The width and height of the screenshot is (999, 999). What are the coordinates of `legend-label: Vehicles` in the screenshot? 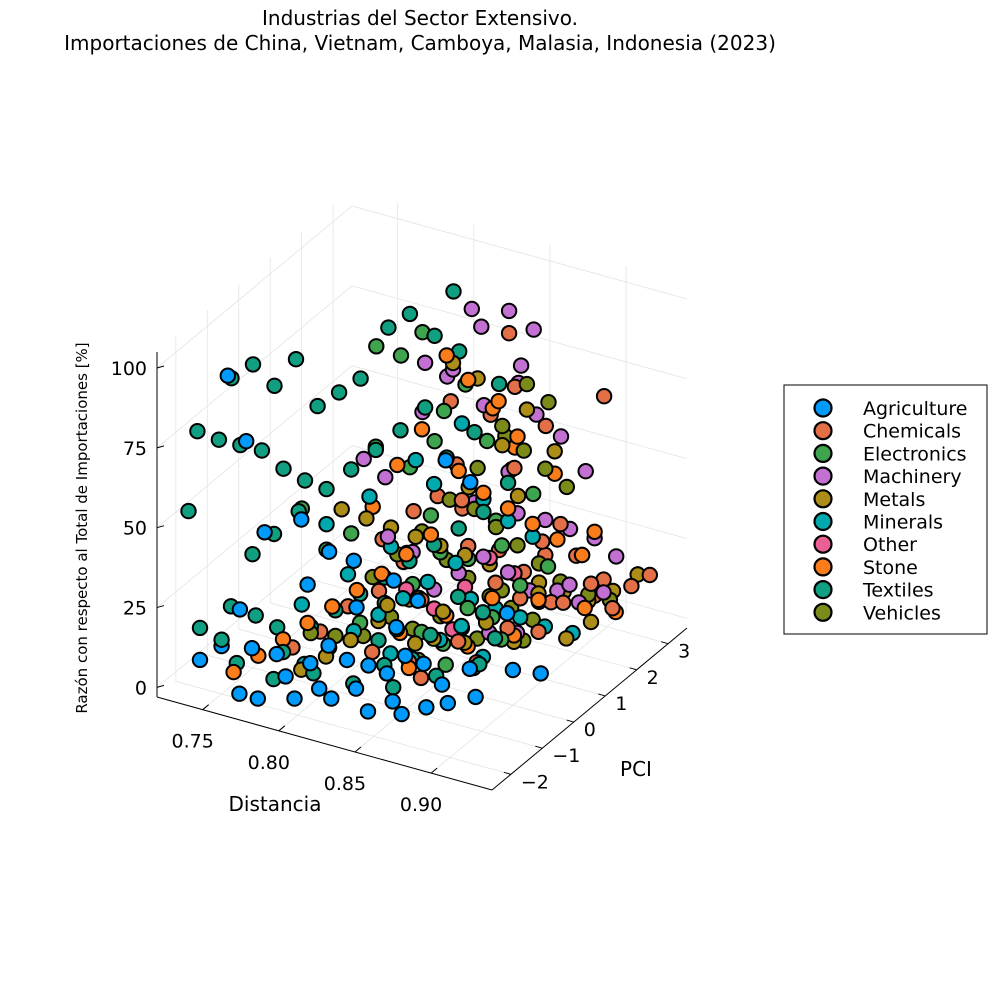 It's located at (902, 613).